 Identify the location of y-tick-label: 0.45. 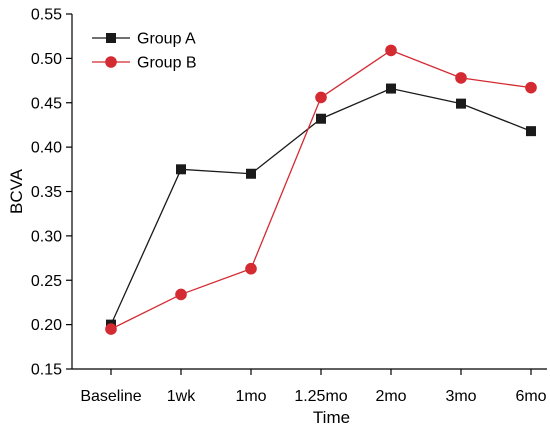
(46, 103).